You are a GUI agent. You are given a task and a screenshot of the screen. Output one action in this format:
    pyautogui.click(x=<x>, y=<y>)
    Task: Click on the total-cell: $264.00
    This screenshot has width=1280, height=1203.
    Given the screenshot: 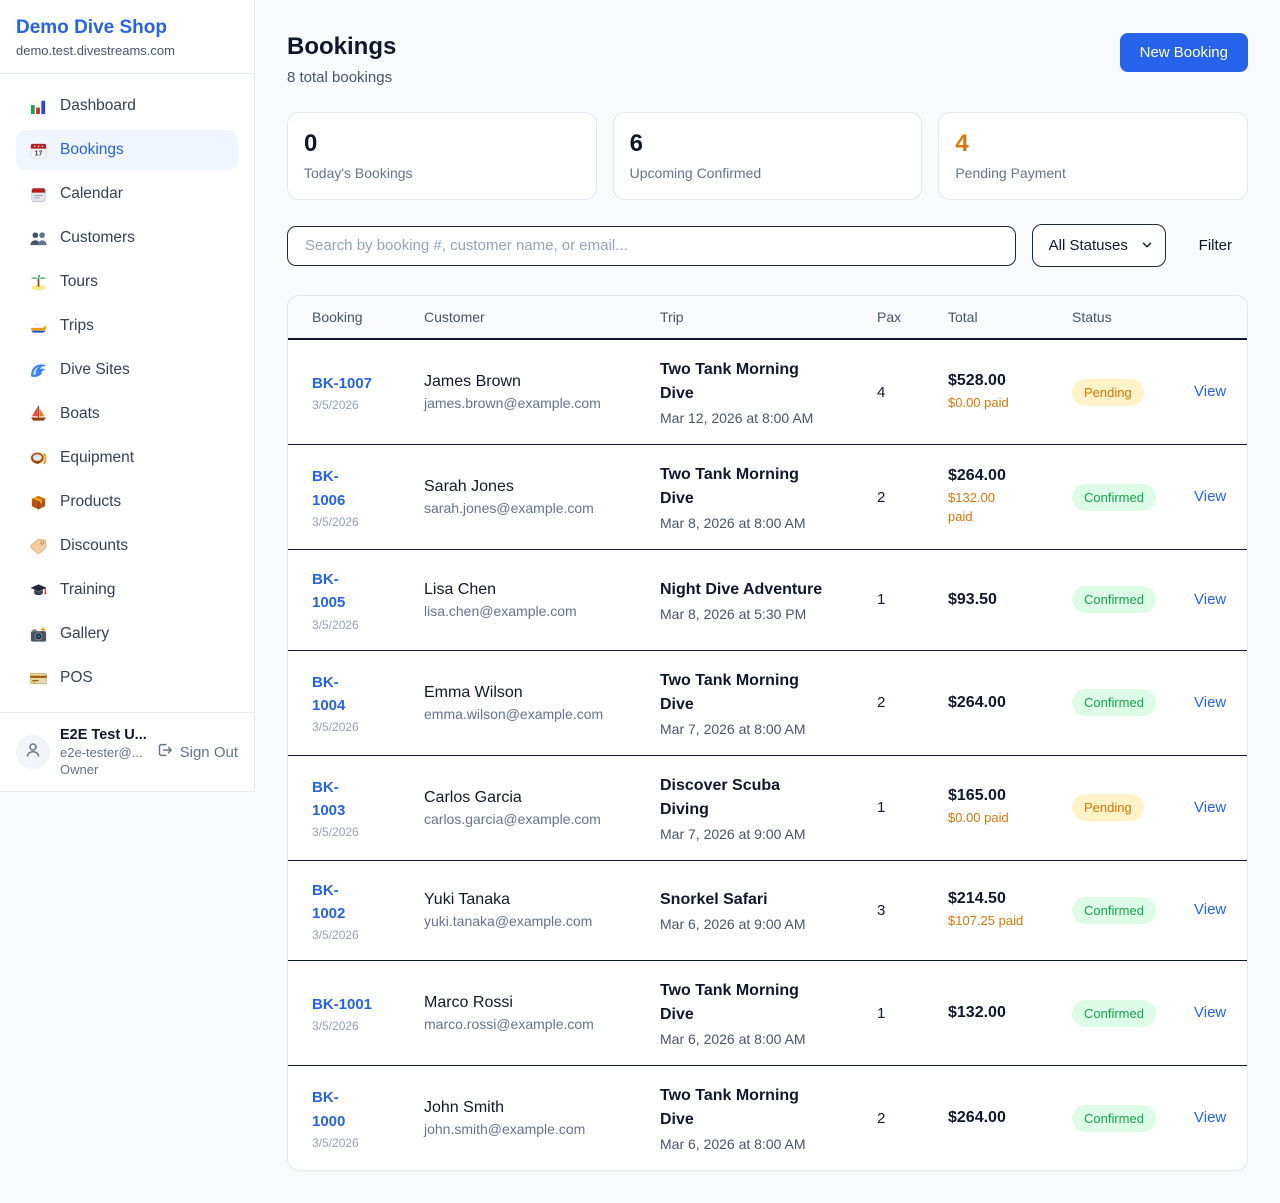 What is the action you would take?
    pyautogui.click(x=1010, y=703)
    